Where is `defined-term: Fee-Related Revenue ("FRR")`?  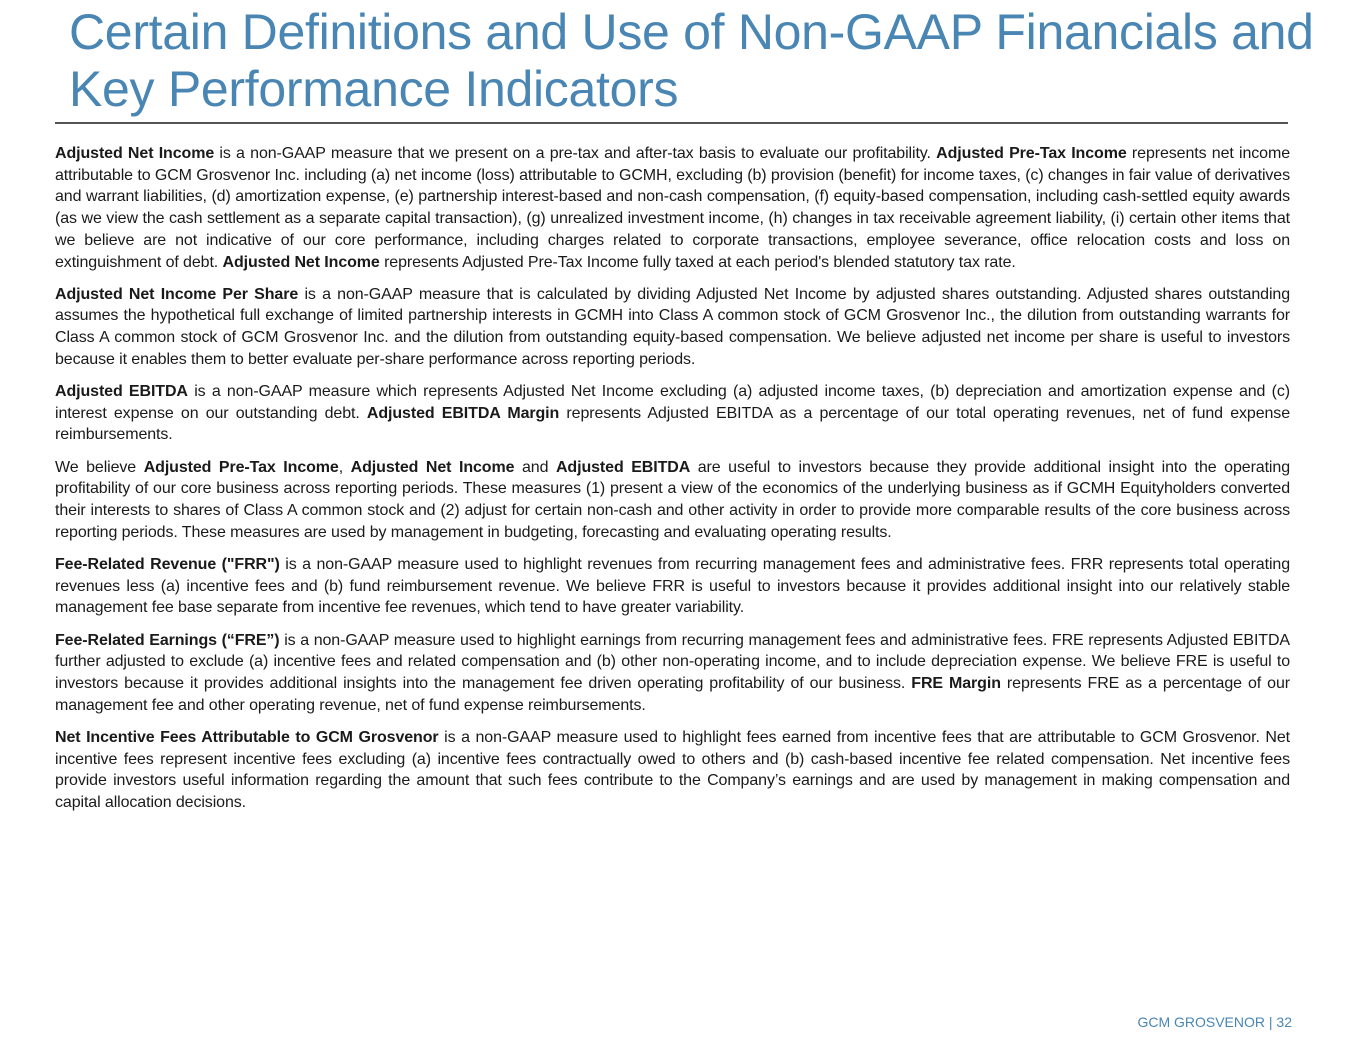
defined-term: Fee-Related Revenue ("FRR") is located at coordinates (167, 564).